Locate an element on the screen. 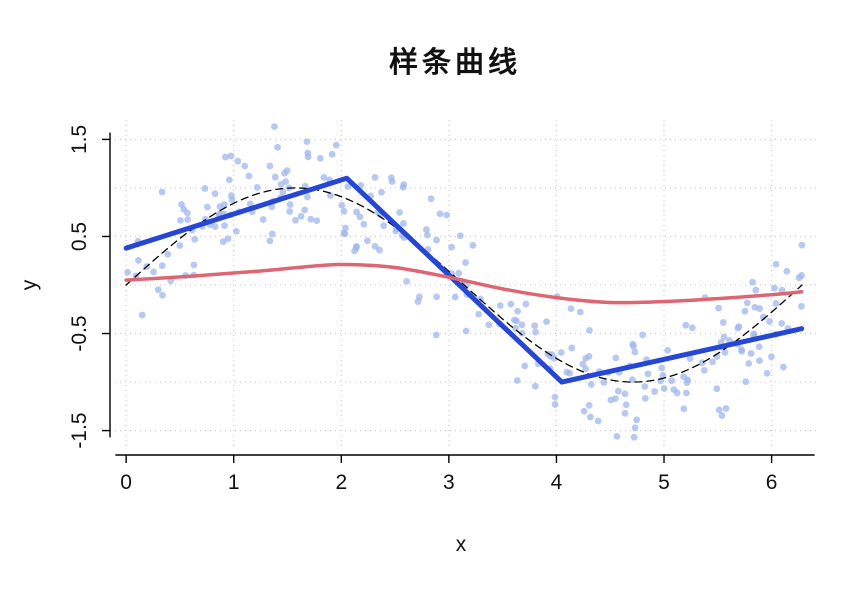  x-tick-label: 4 is located at coordinates (557, 482).